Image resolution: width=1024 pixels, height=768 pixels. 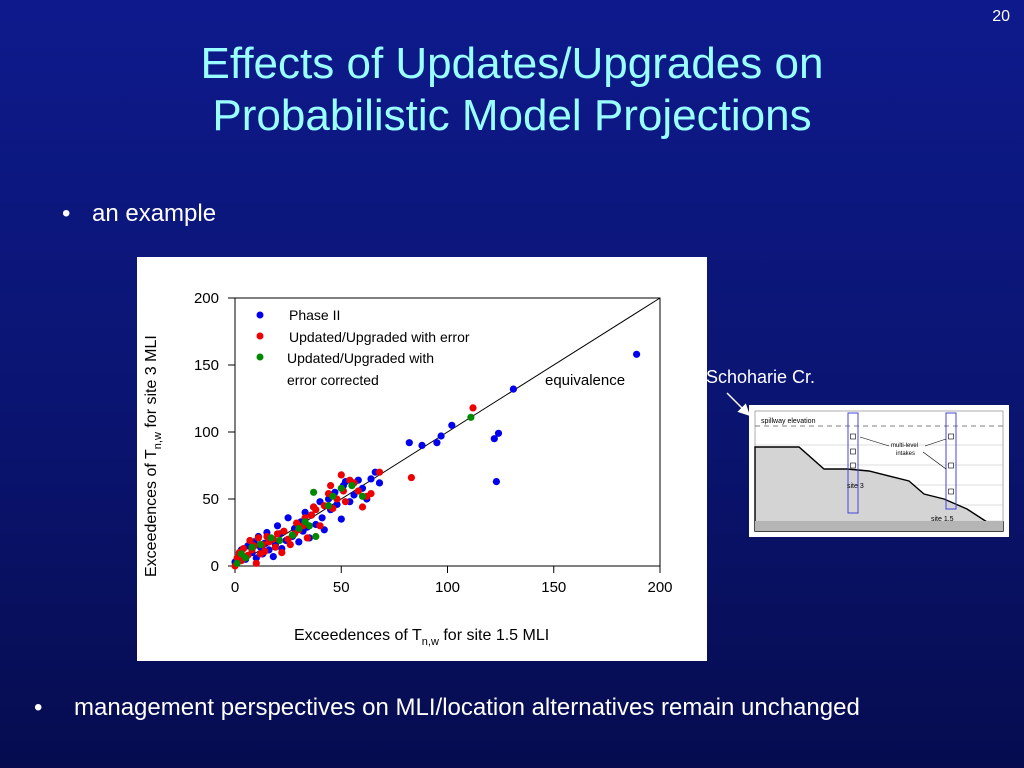 What do you see at coordinates (235, 587) in the screenshot?
I see `x-tick-label: 0` at bounding box center [235, 587].